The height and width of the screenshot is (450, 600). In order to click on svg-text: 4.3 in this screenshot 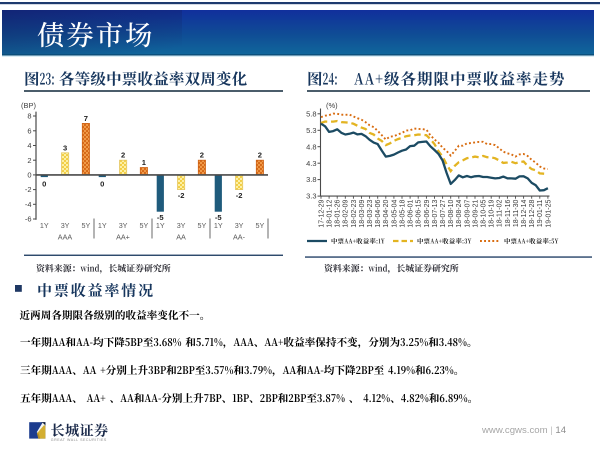, I will do `click(311, 163)`.